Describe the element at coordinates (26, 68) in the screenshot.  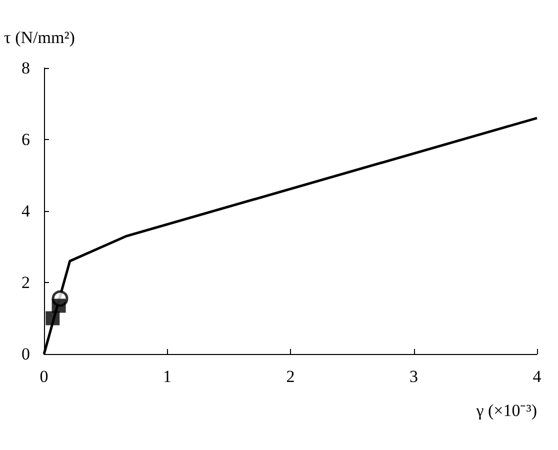
I see `y-tick-label: 8` at that location.